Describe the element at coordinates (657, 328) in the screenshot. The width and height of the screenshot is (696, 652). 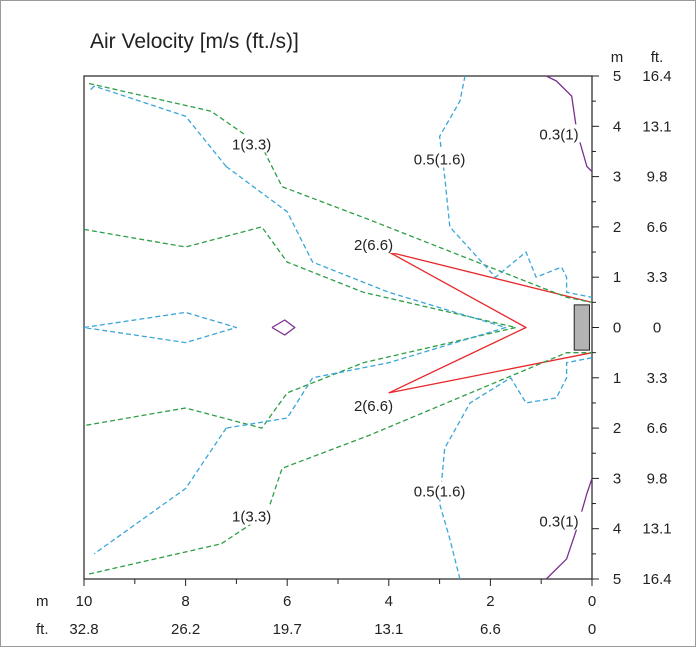
I see `y-tick-label-ft: 0` at that location.